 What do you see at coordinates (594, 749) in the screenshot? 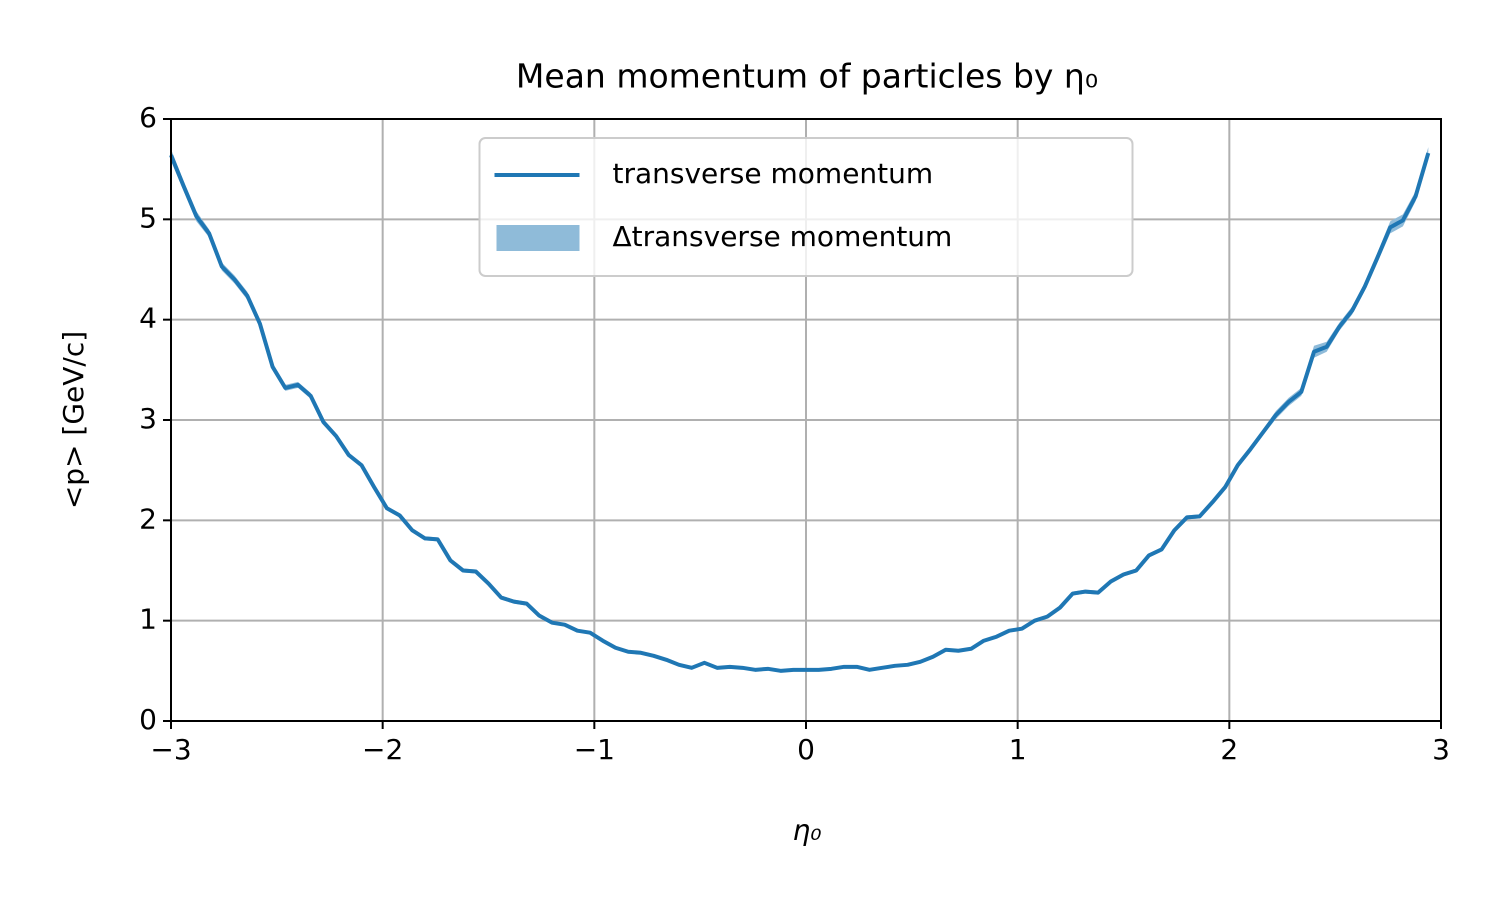
I see `x-tick-label: −1` at bounding box center [594, 749].